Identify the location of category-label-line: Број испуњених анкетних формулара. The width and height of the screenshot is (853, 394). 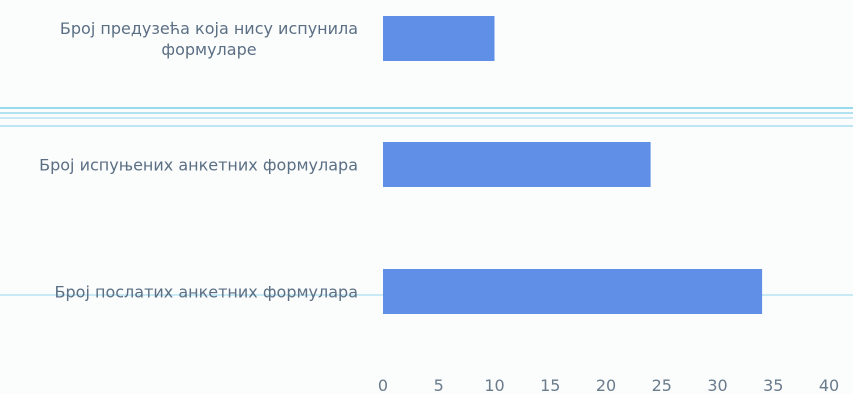
(198, 165).